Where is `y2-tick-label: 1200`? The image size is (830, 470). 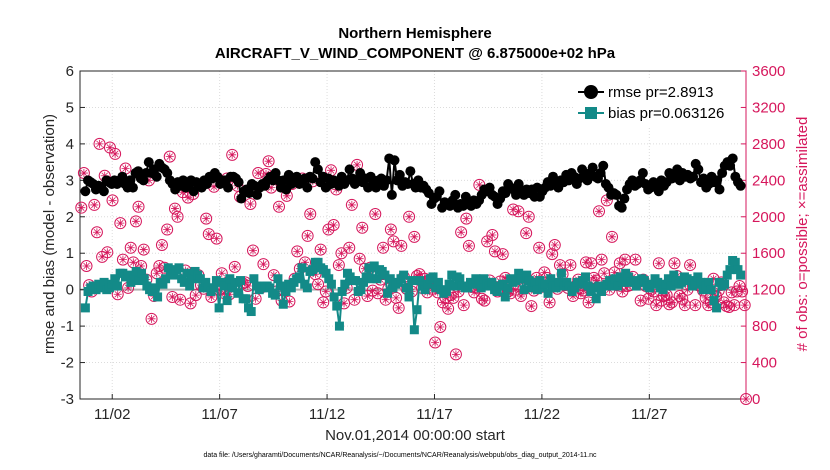 y2-tick-label: 1200 is located at coordinates (768, 290).